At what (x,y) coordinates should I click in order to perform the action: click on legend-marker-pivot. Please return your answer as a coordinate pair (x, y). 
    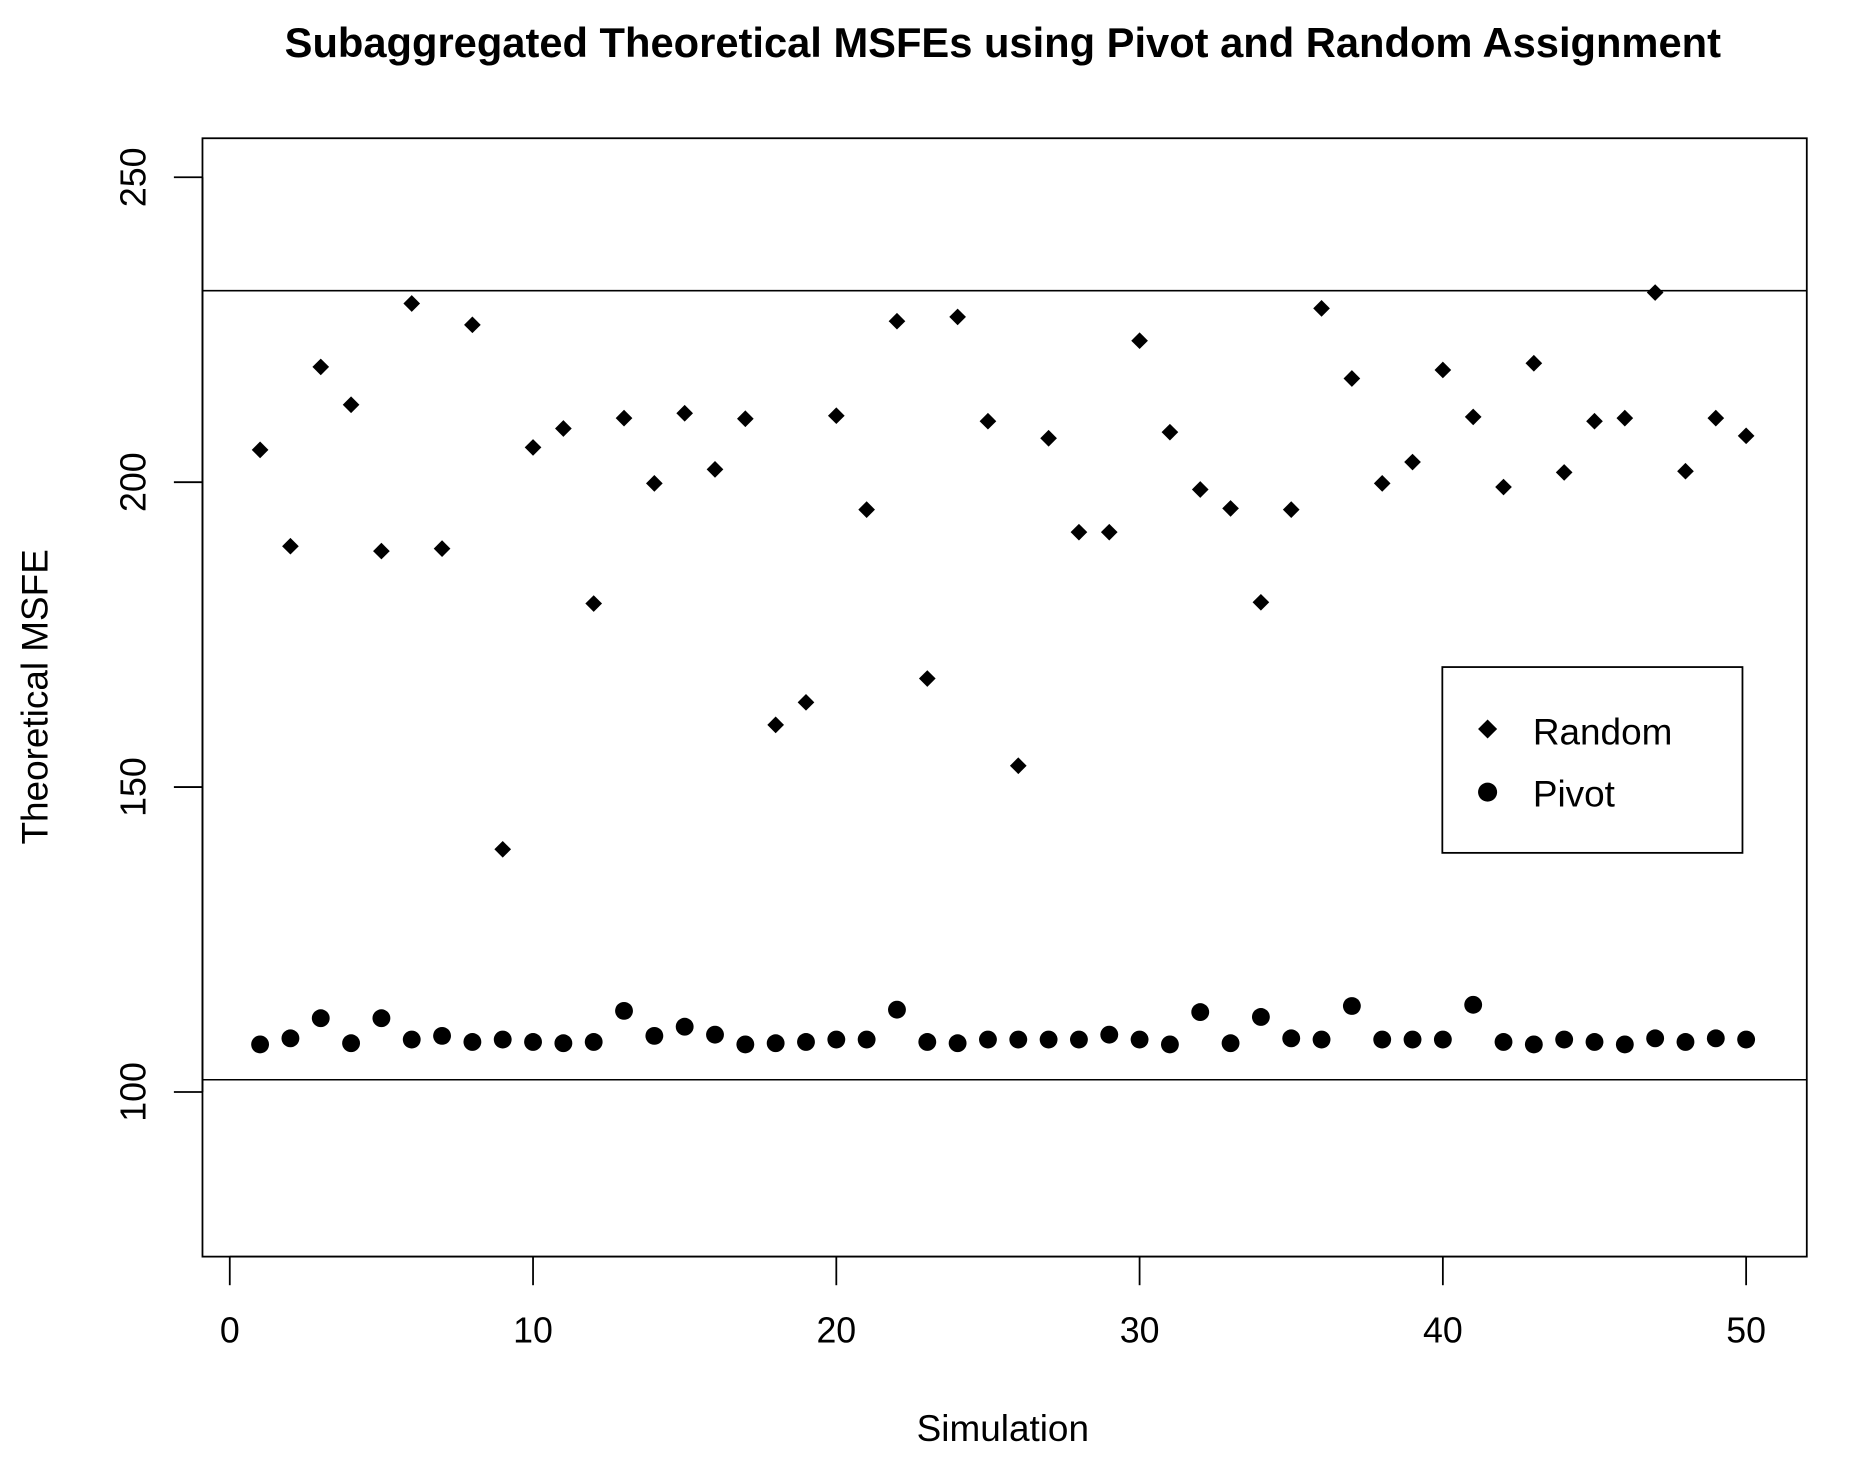
    Looking at the image, I should click on (1488, 792).